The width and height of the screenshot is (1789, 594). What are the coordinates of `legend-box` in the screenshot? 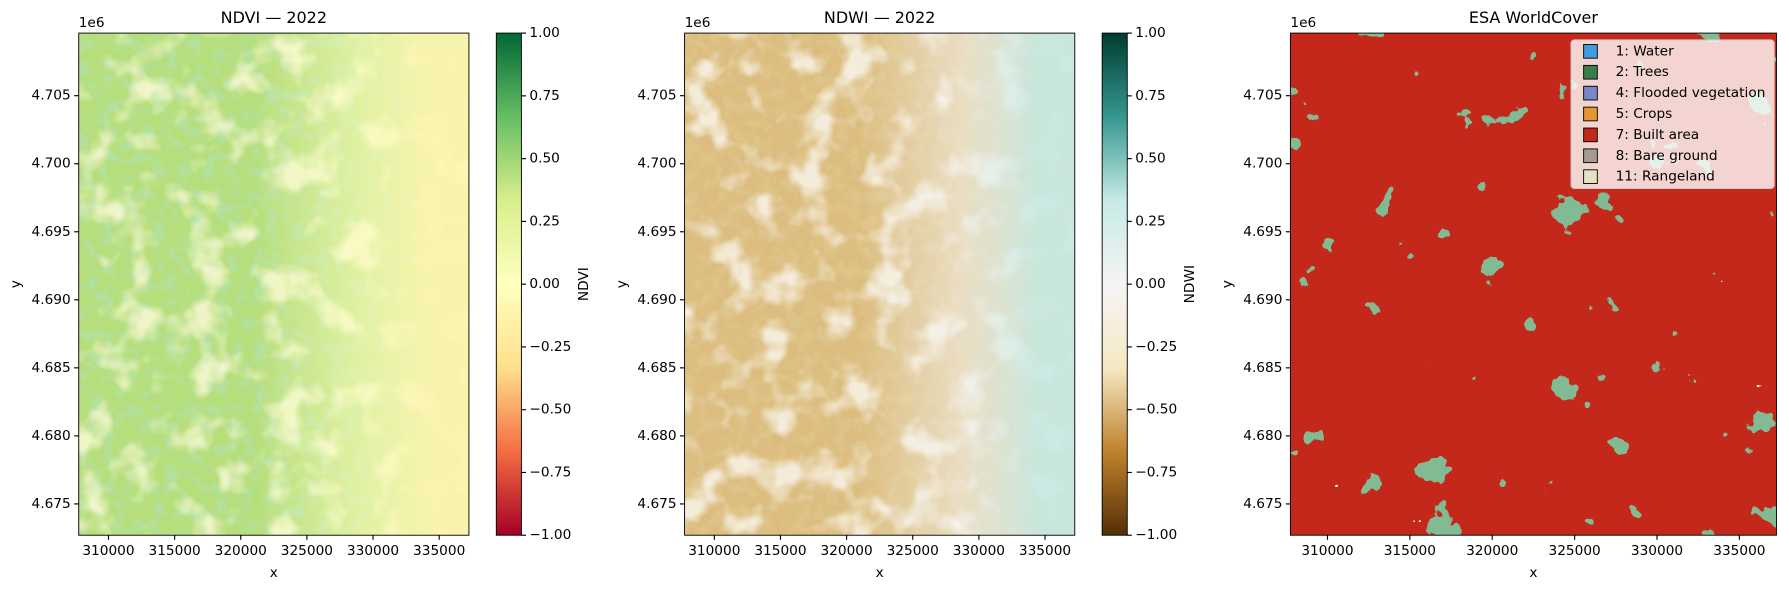 It's located at (1672, 114).